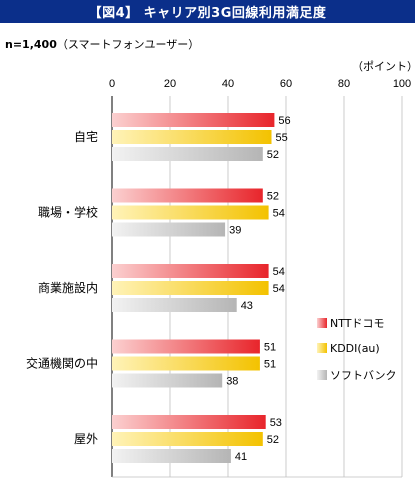  I want to click on category-label: 職場・学校, so click(68, 212).